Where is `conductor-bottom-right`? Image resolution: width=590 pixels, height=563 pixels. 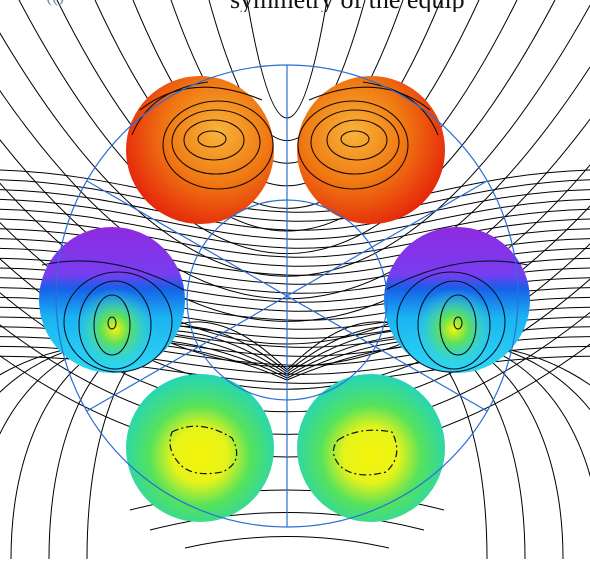
conductor-bottom-right is located at coordinates (371, 448).